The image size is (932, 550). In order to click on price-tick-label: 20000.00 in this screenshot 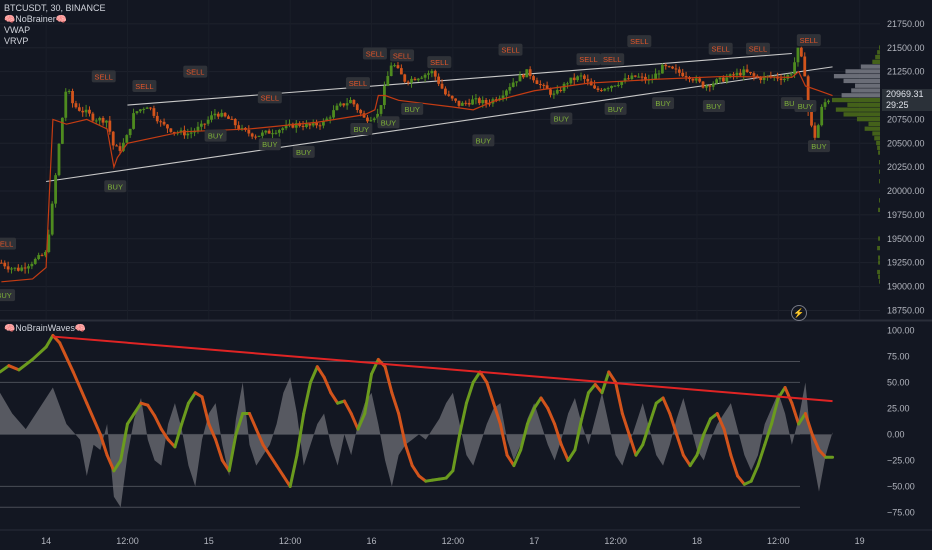, I will do `click(906, 191)`.